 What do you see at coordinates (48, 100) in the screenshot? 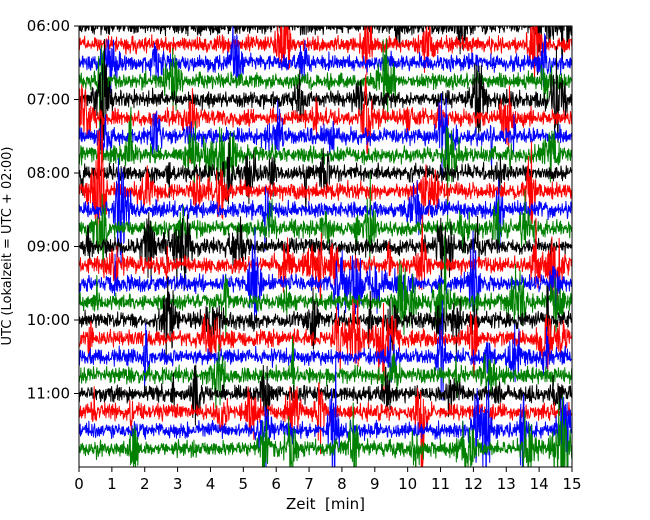
I see `y-tick-label: 07:00` at bounding box center [48, 100].